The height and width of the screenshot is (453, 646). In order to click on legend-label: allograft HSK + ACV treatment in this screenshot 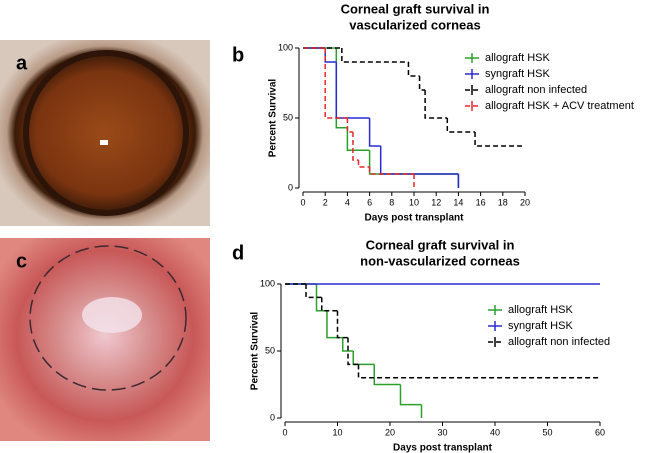, I will do `click(559, 106)`.